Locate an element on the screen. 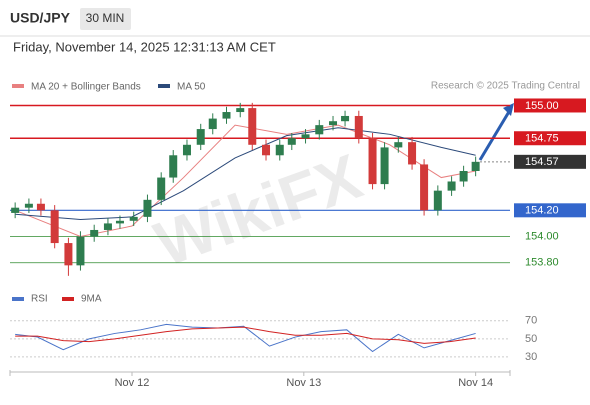 This screenshot has height=405, width=590. projection-arrow is located at coordinates (495, 135).